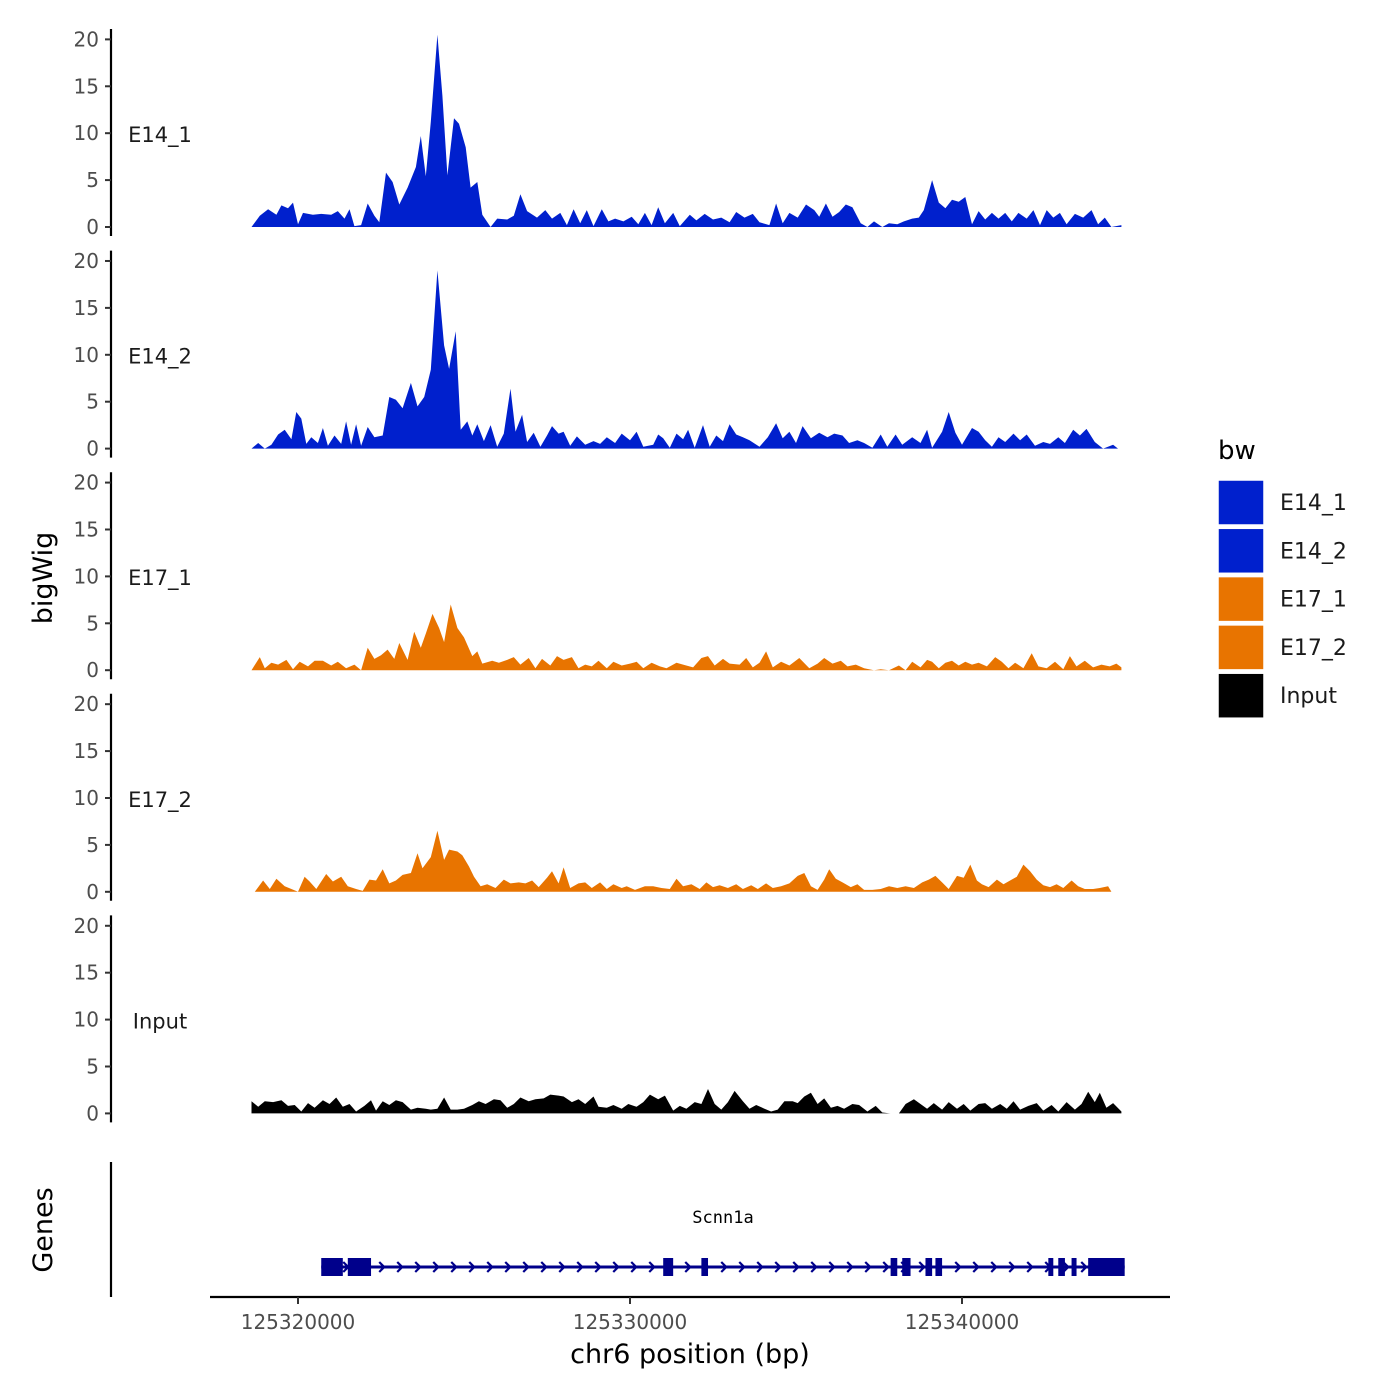 This screenshot has height=1400, width=1400. Describe the element at coordinates (1313, 551) in the screenshot. I see `legend-label-e14_2: E14_2` at that location.